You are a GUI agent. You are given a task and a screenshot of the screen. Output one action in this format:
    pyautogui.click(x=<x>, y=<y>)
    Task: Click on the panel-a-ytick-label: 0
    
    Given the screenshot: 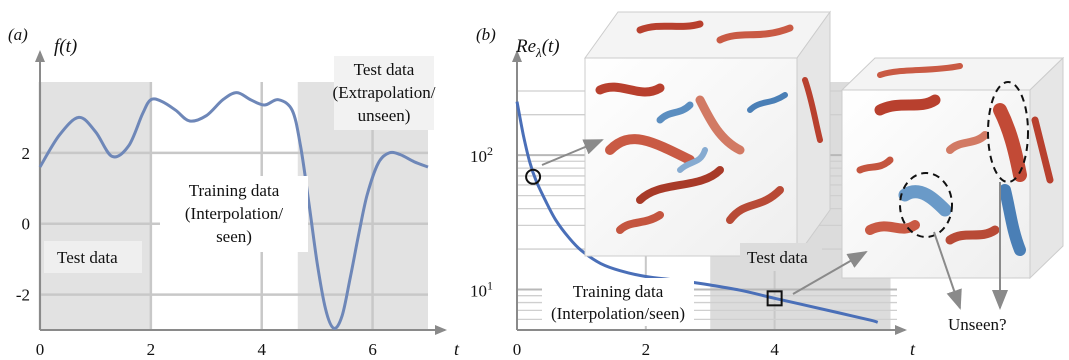 What is the action you would take?
    pyautogui.click(x=26, y=224)
    